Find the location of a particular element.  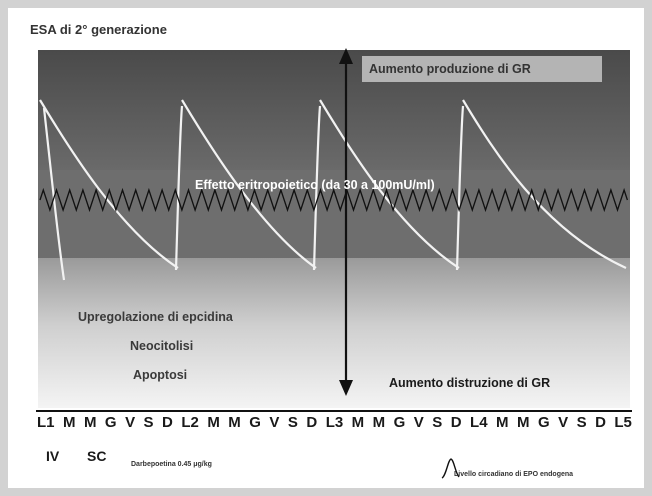

neocytolysis-label: Neocitolisi is located at coordinates (162, 346).